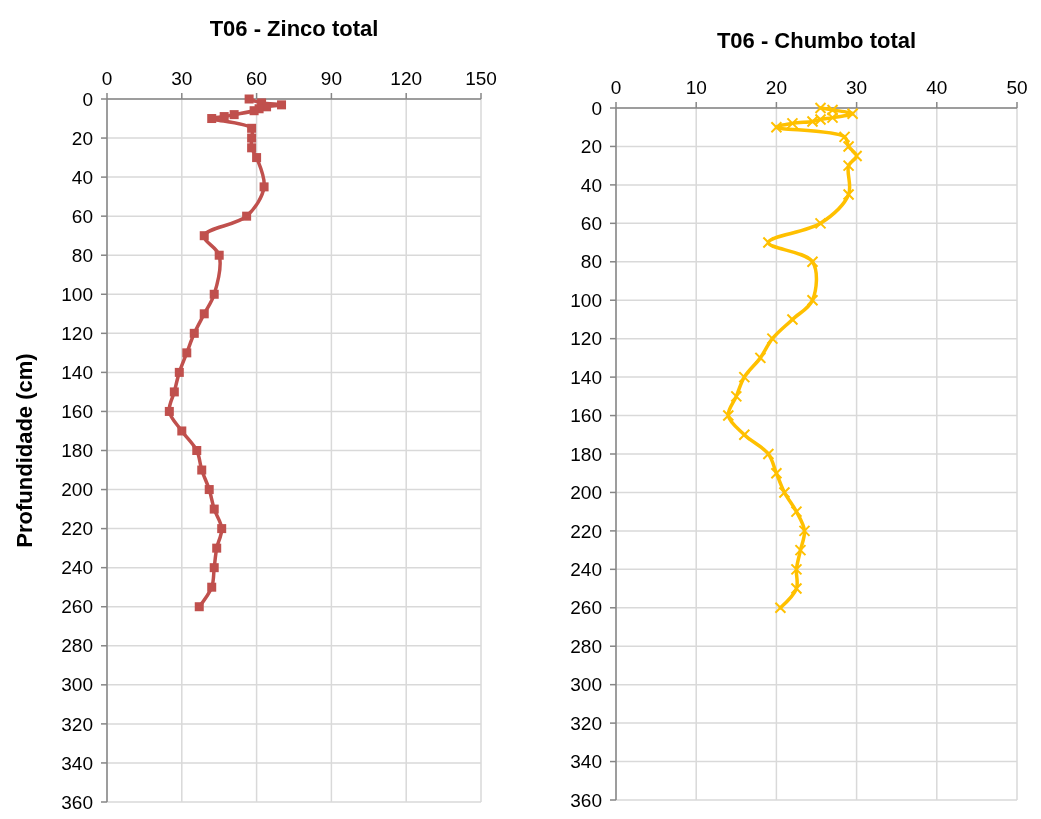  Describe the element at coordinates (696, 87) in the screenshot. I see `x-tick-label: 10` at that location.